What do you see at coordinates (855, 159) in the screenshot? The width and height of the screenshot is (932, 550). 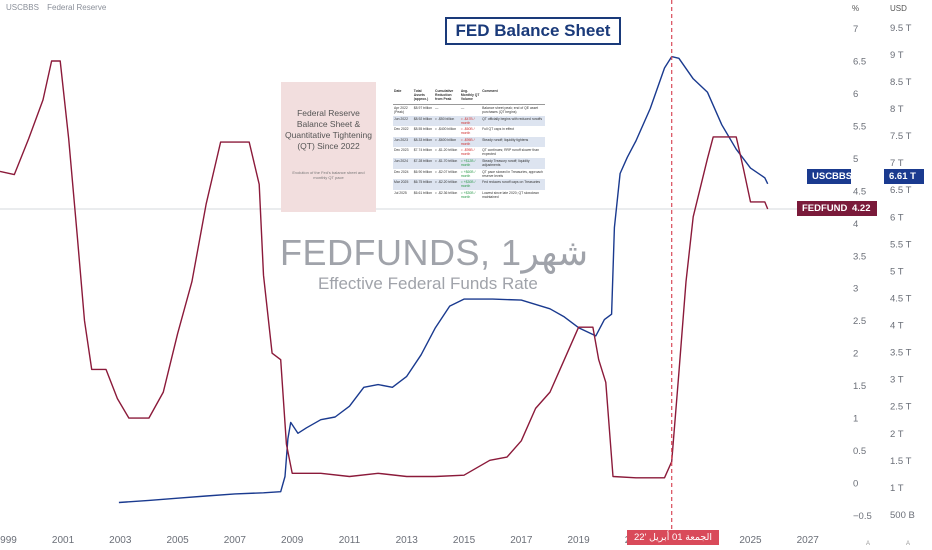 I see `pct-tick-label: 5` at bounding box center [855, 159].